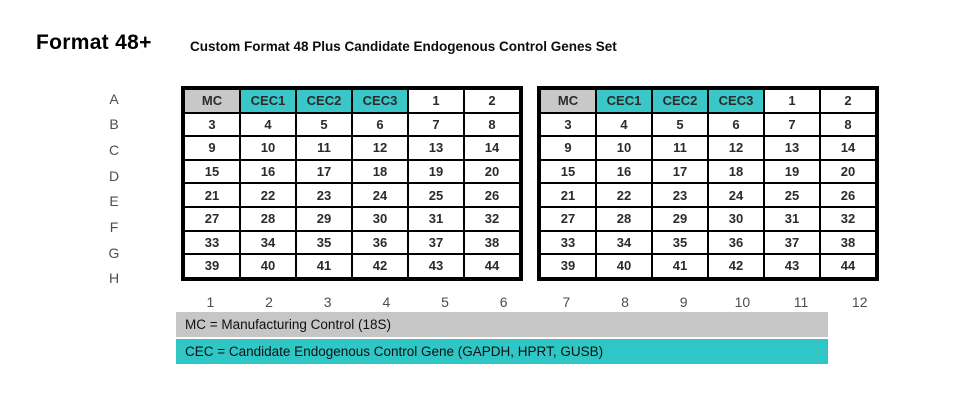 Image resolution: width=972 pixels, height=402 pixels. I want to click on plate-cell: 38, so click(492, 242).